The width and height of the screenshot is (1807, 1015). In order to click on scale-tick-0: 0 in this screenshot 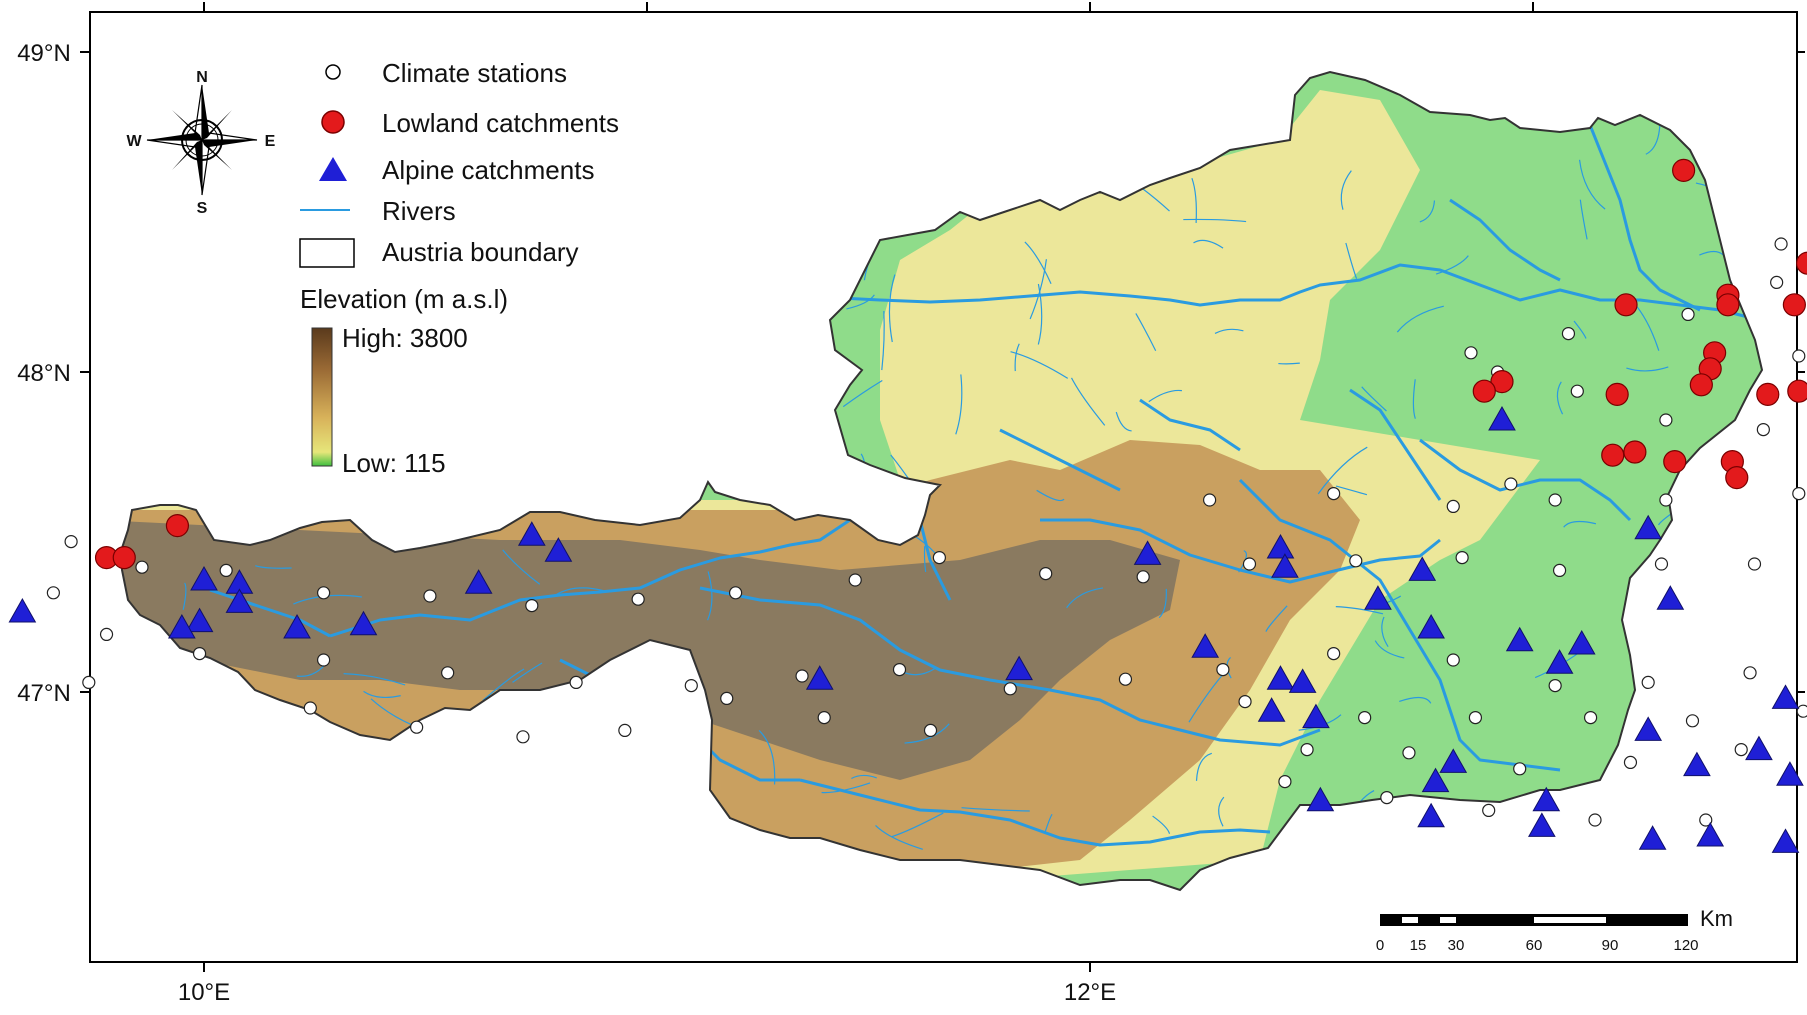, I will do `click(1380, 945)`.